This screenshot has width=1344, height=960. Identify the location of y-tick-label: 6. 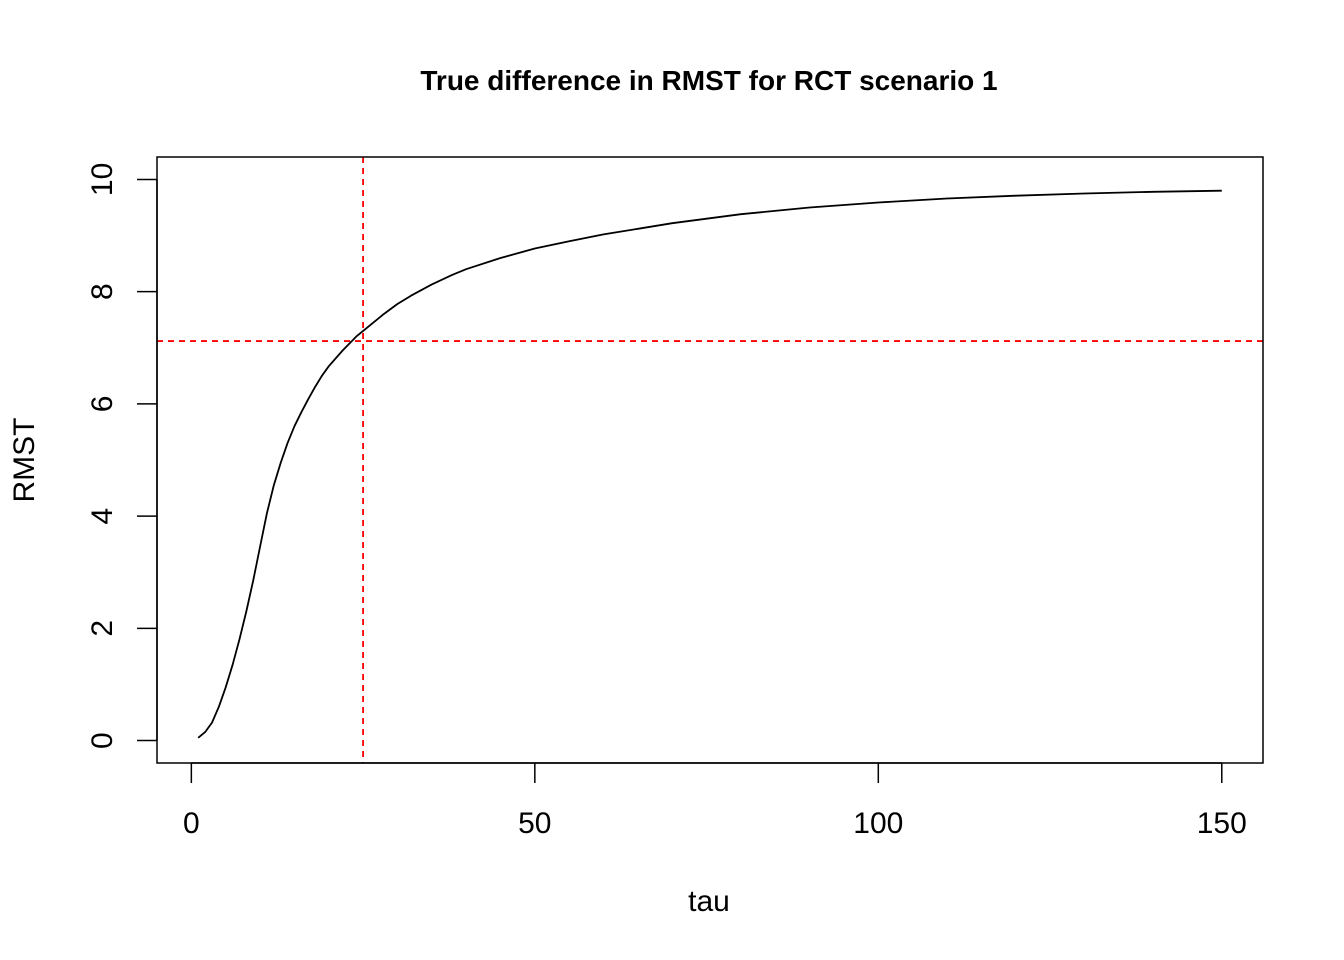
(102, 404).